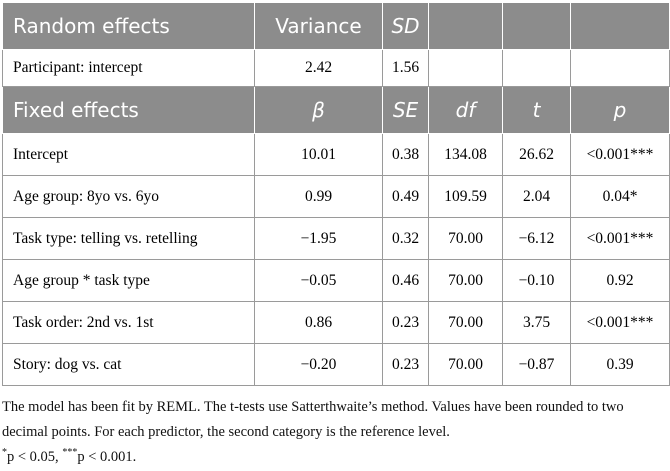 This screenshot has height=471, width=670. I want to click on df-column-header: df, so click(465, 110).